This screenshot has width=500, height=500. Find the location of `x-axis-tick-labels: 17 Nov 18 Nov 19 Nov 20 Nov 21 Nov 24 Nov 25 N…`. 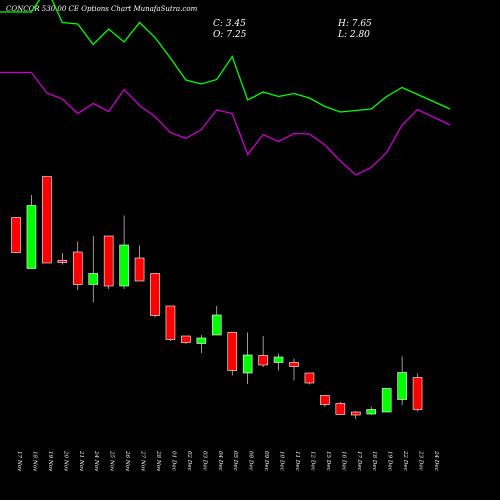

x-axis-tick-labels: 17 Nov 18 Nov 19 Nov 20 Nov 21 Nov 24 Nov 25 N… is located at coordinates (227, 461).